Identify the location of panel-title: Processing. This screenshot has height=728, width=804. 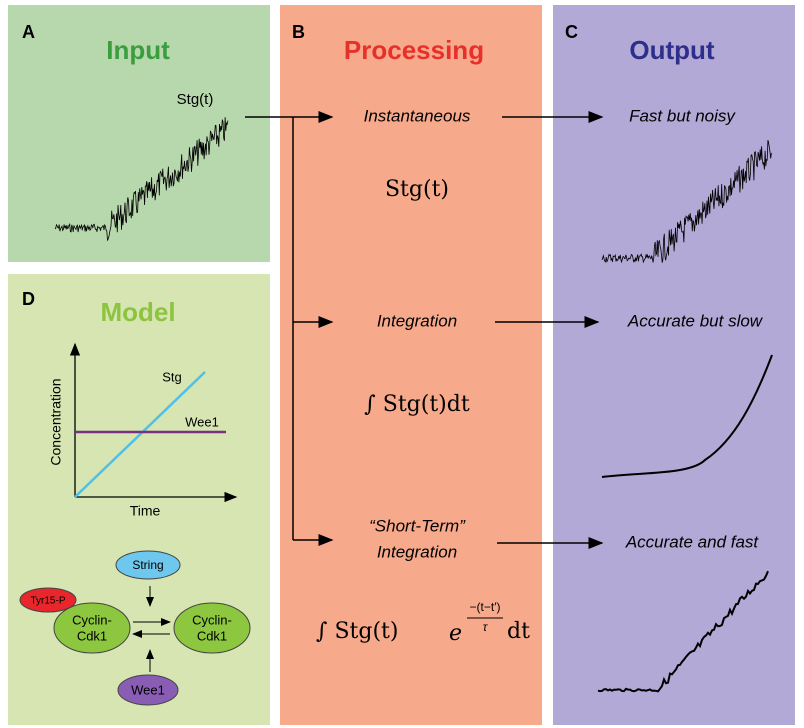
(414, 50).